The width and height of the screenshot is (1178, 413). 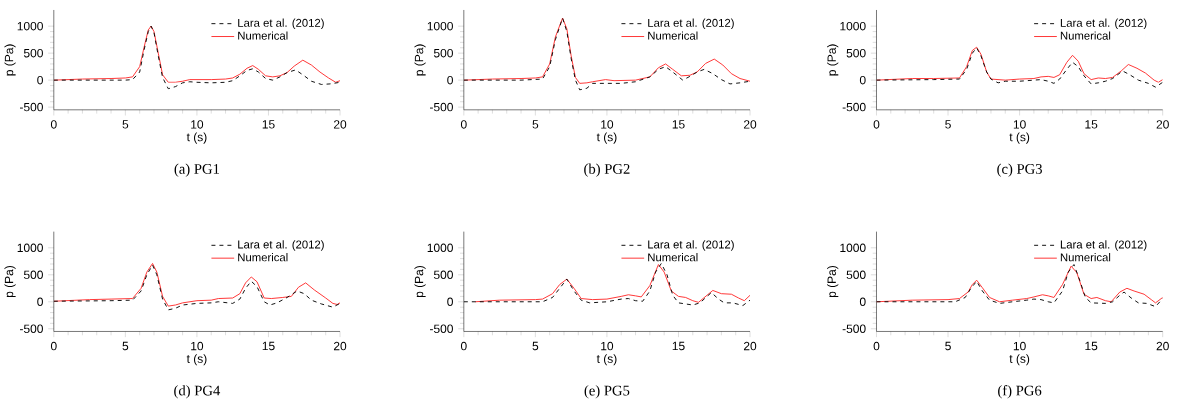 I want to click on text: (c) PG3, so click(x=1019, y=170).